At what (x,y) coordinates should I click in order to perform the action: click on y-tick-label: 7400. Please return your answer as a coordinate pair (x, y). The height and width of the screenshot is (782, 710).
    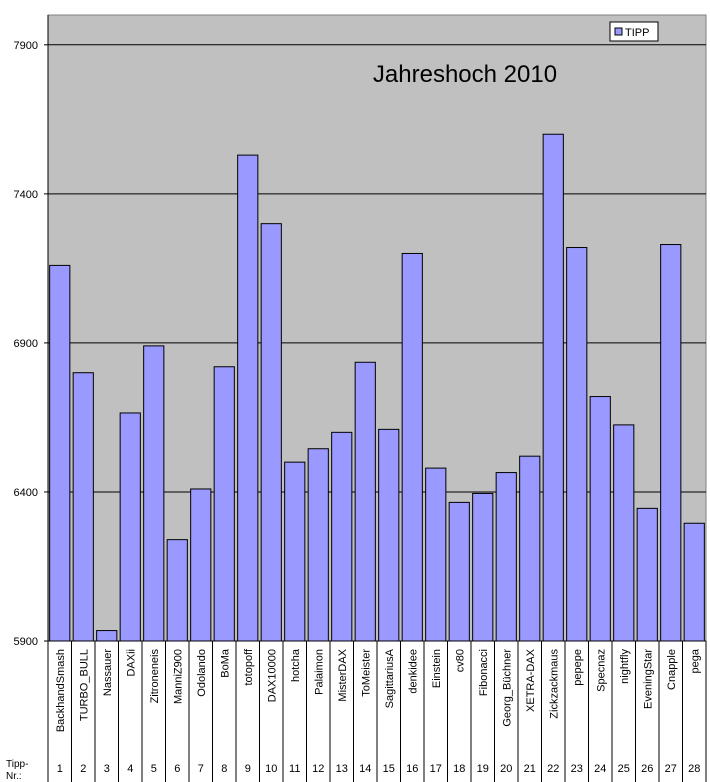
    Looking at the image, I should click on (26, 195).